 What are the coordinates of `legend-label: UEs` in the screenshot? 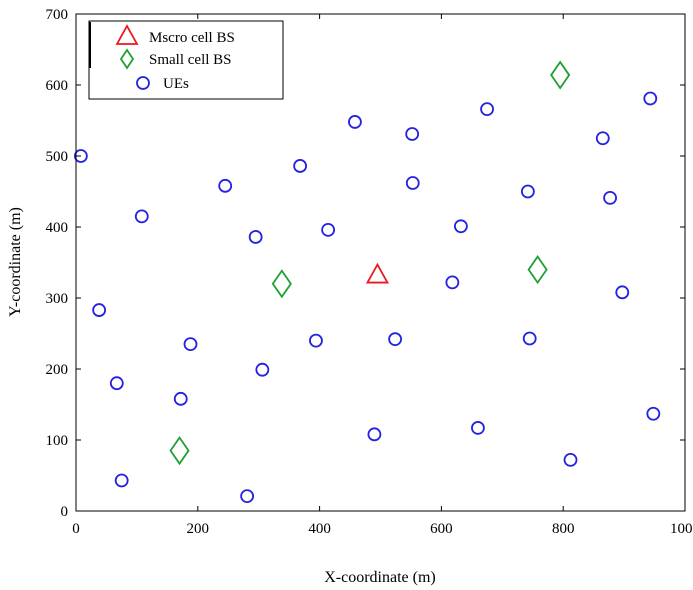 It's located at (176, 84).